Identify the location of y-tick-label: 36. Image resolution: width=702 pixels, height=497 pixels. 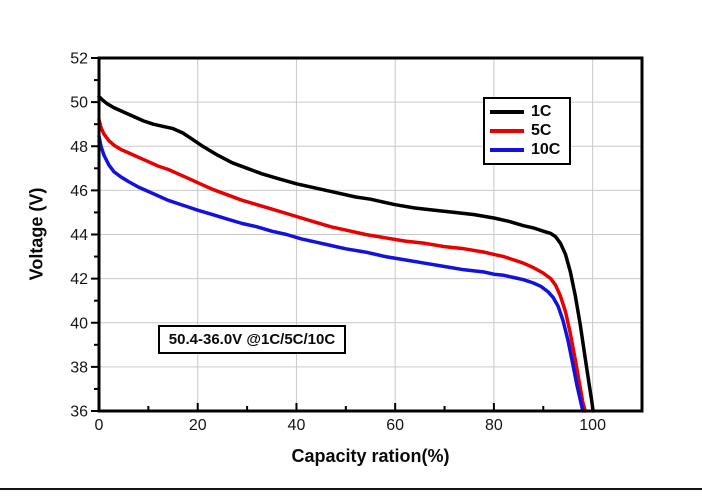
(79, 412).